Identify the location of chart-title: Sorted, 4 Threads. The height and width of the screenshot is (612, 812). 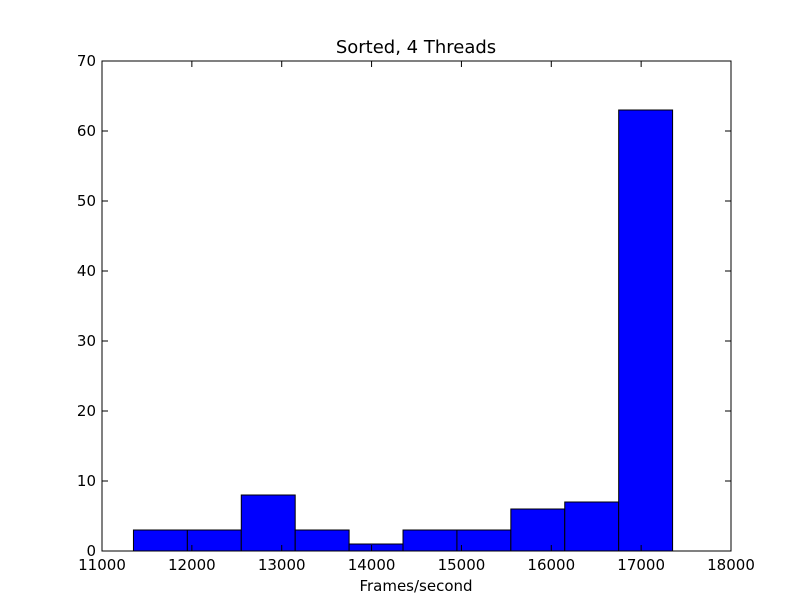
(416, 47).